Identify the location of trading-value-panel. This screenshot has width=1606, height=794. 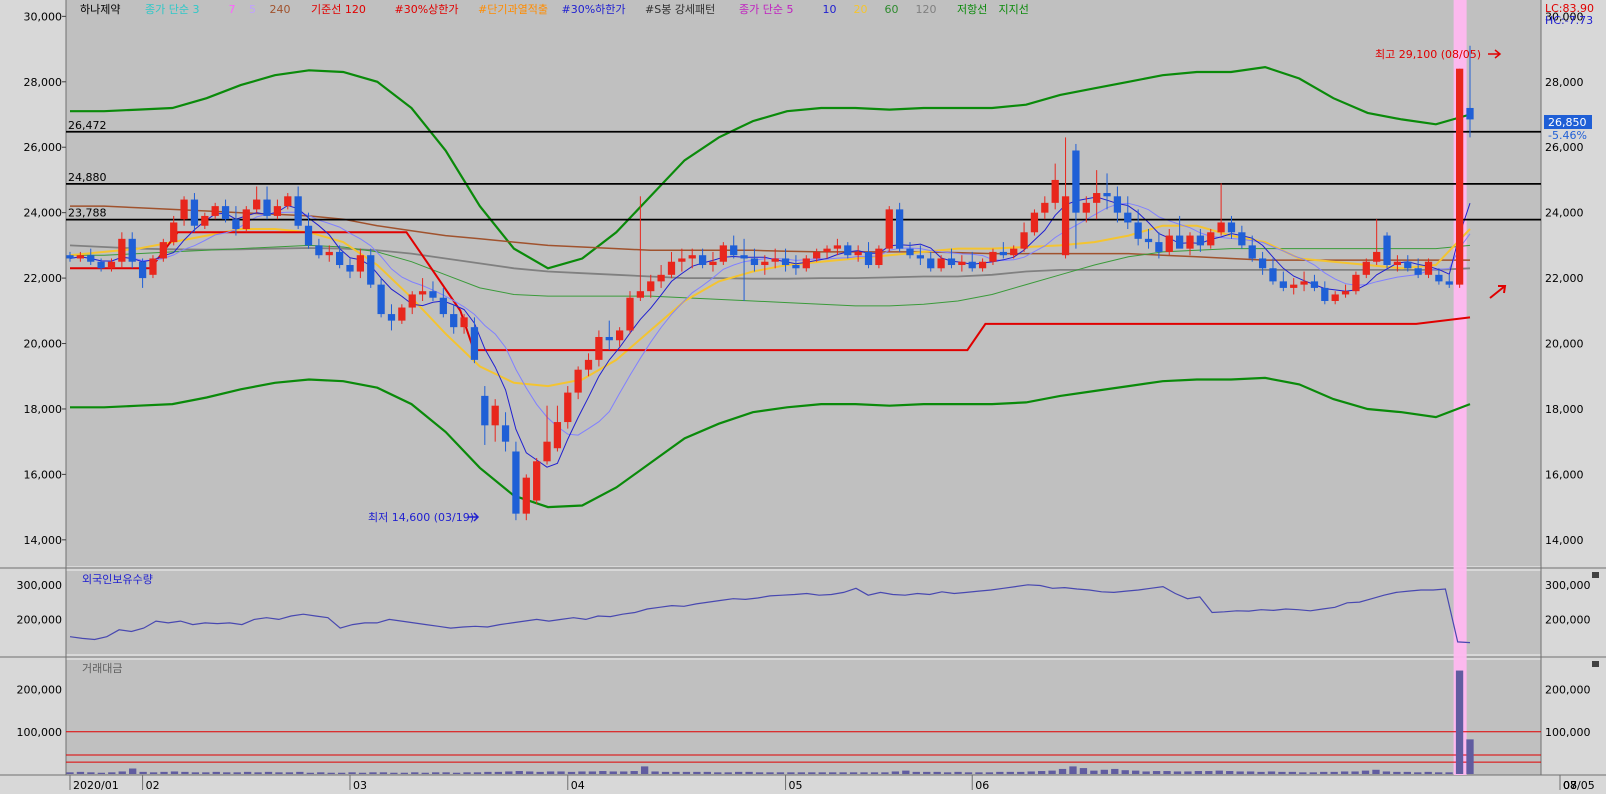
(803, 717).